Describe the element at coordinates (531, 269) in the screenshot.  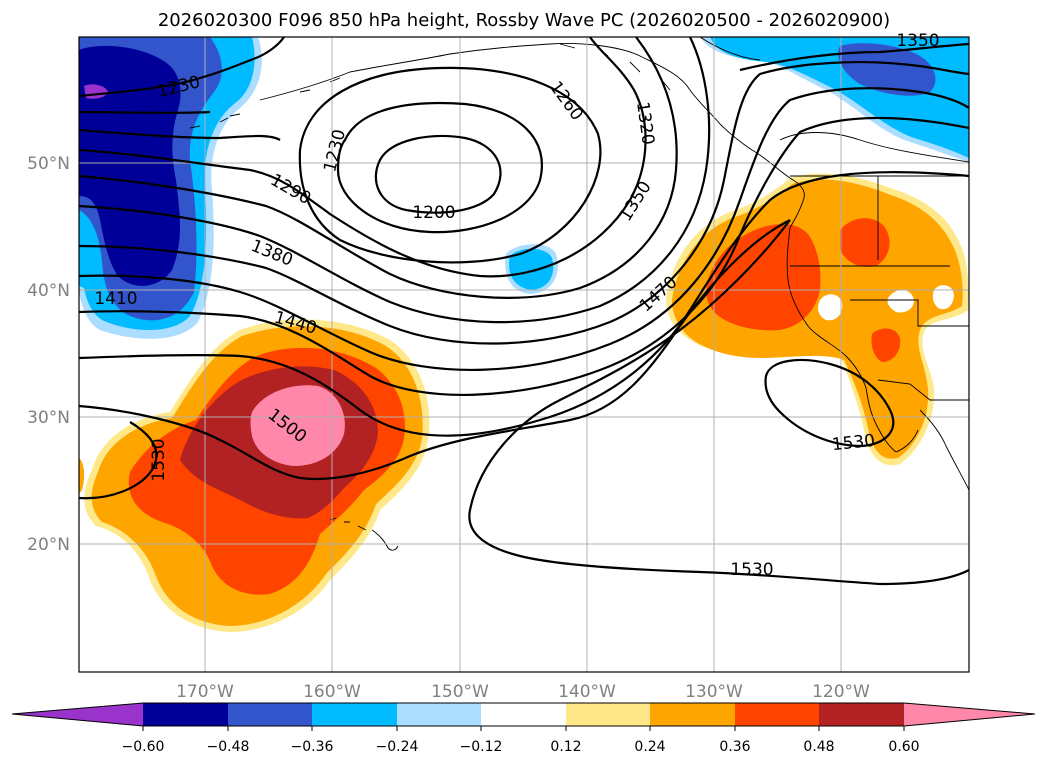
I see `anomaly-blue-spot` at that location.